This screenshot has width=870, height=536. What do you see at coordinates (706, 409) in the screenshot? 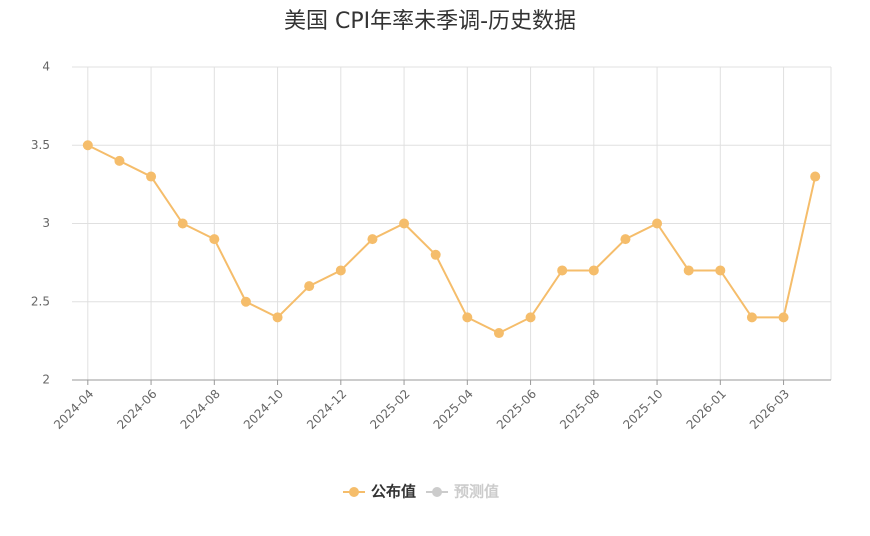
I see `x-tick-label: 2026-01` at bounding box center [706, 409].